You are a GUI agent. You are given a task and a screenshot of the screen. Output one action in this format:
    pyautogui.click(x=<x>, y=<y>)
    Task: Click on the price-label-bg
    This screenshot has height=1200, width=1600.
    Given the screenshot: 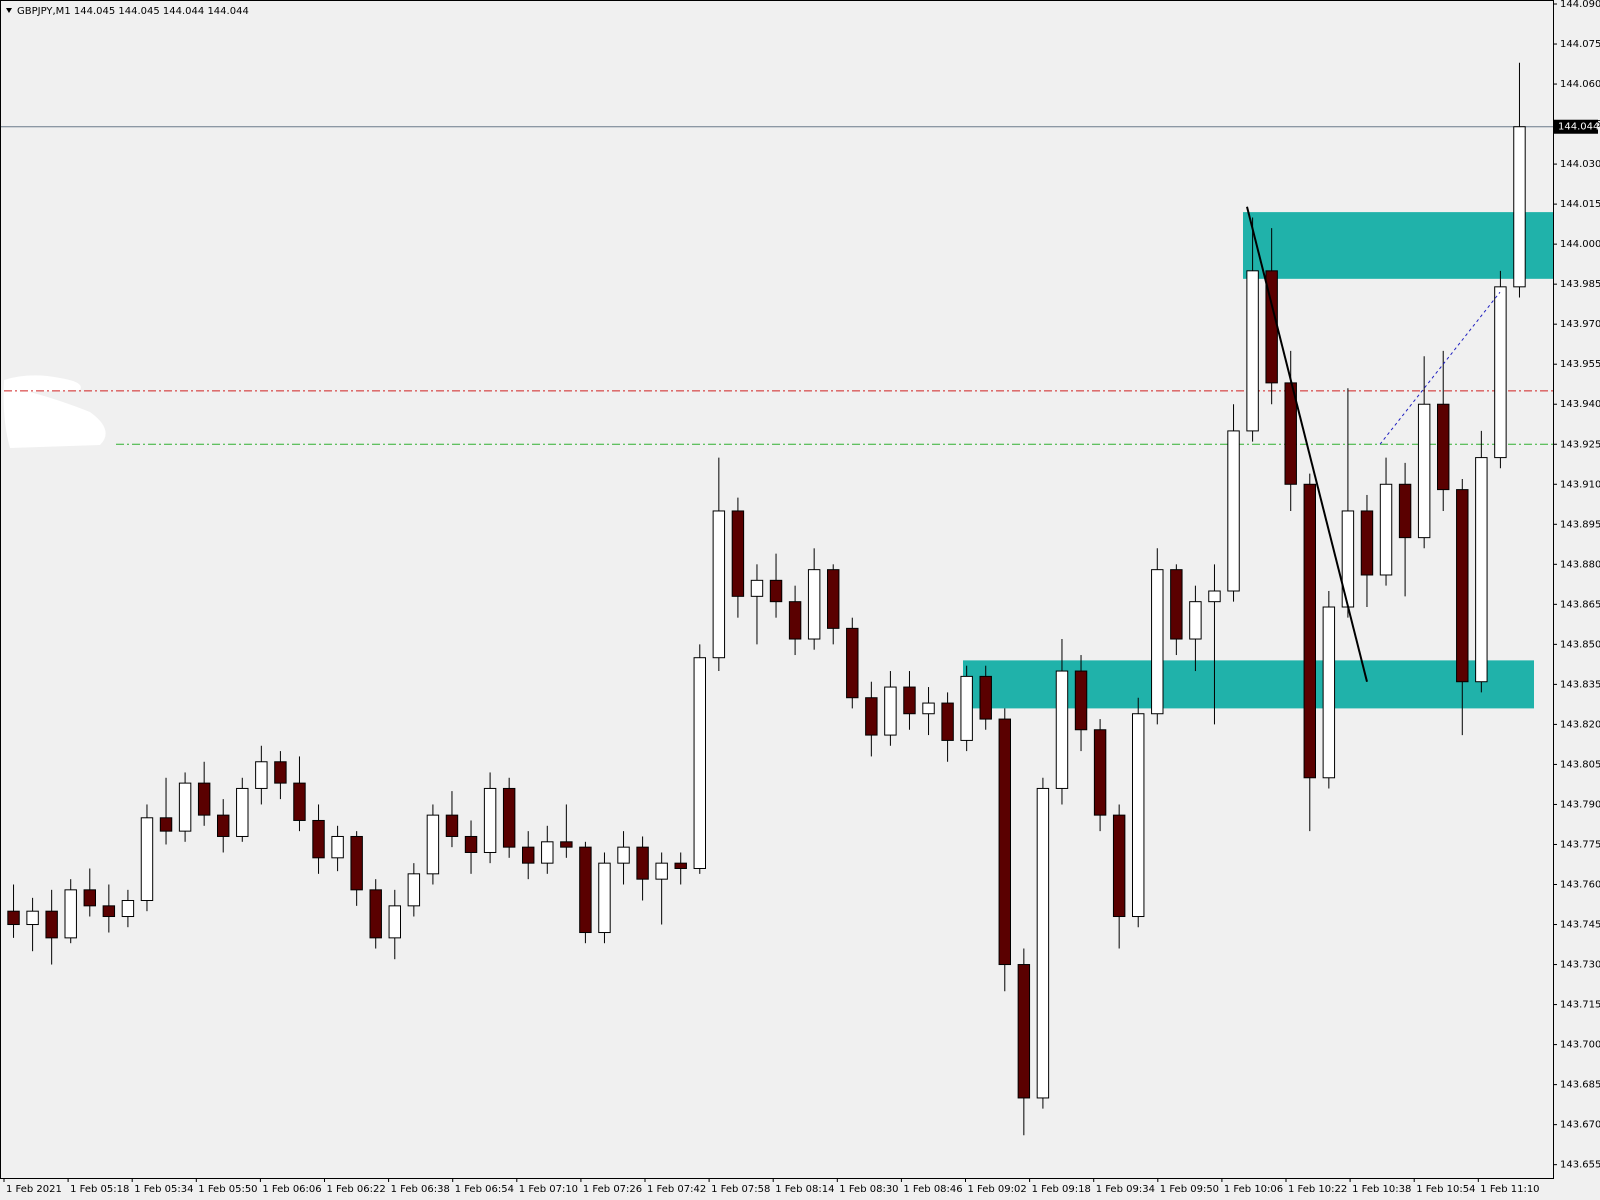 What is the action you would take?
    pyautogui.click(x=1576, y=126)
    